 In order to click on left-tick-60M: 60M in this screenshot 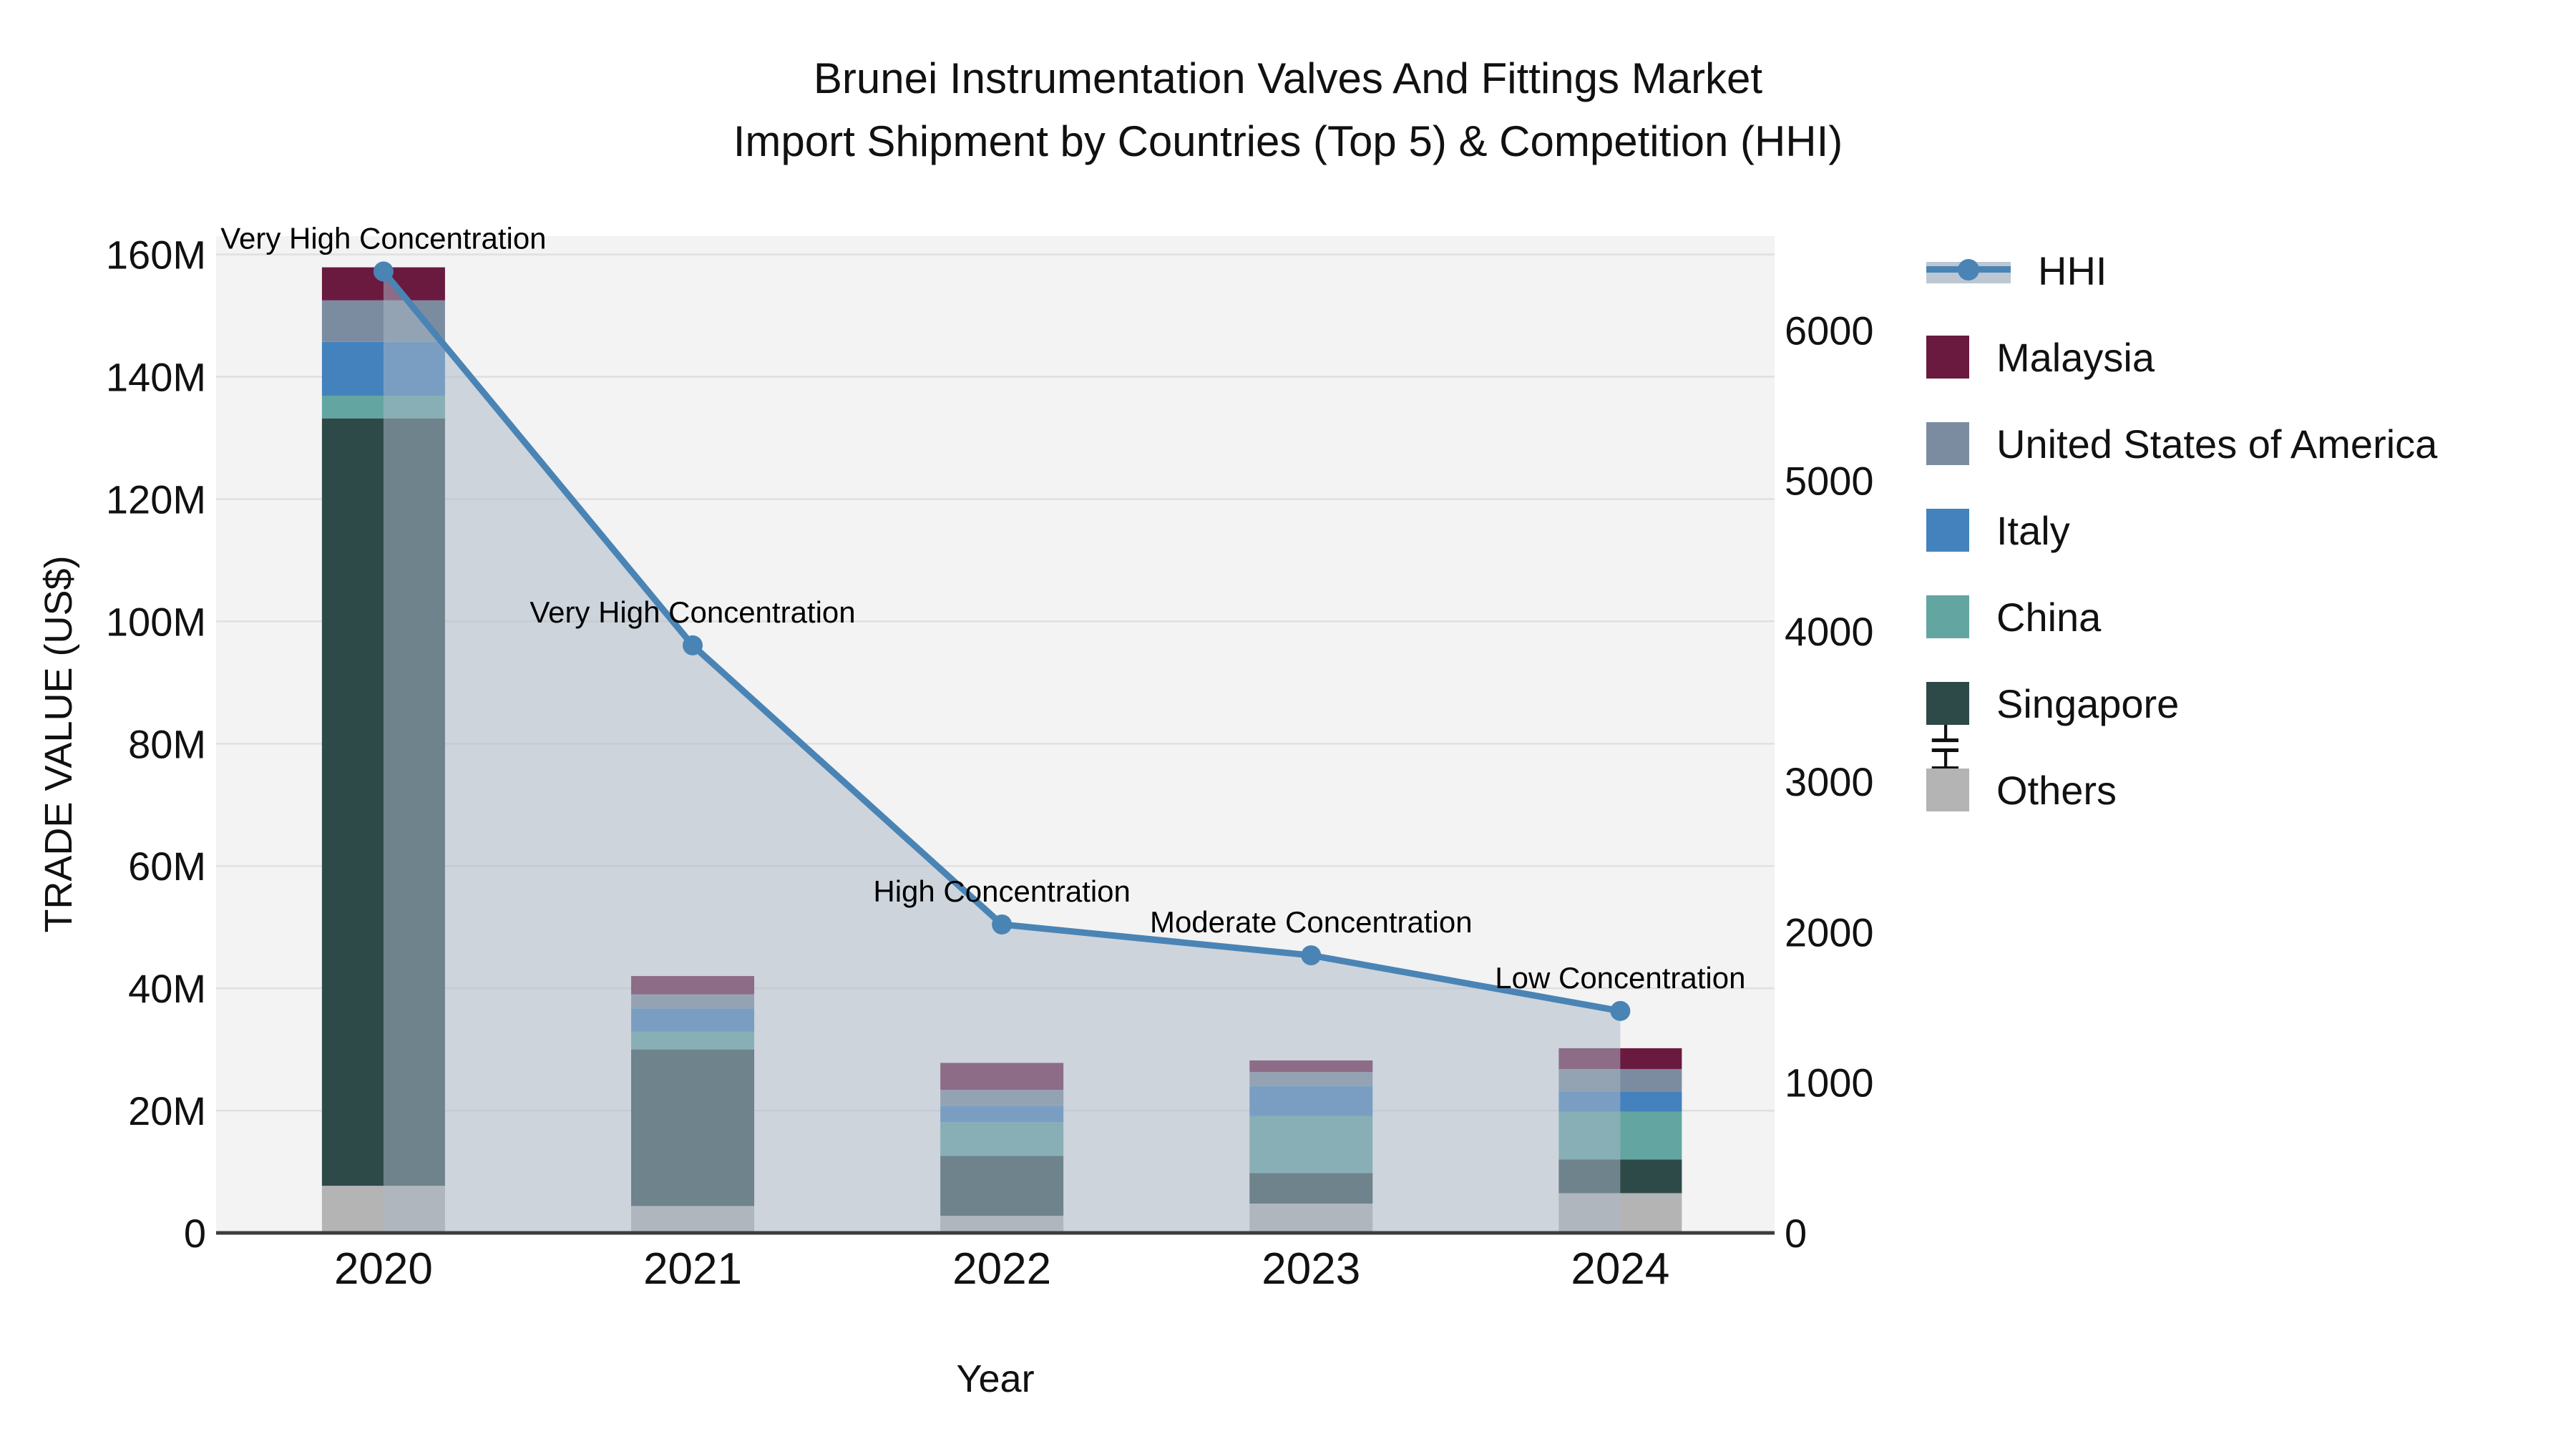, I will do `click(167, 866)`.